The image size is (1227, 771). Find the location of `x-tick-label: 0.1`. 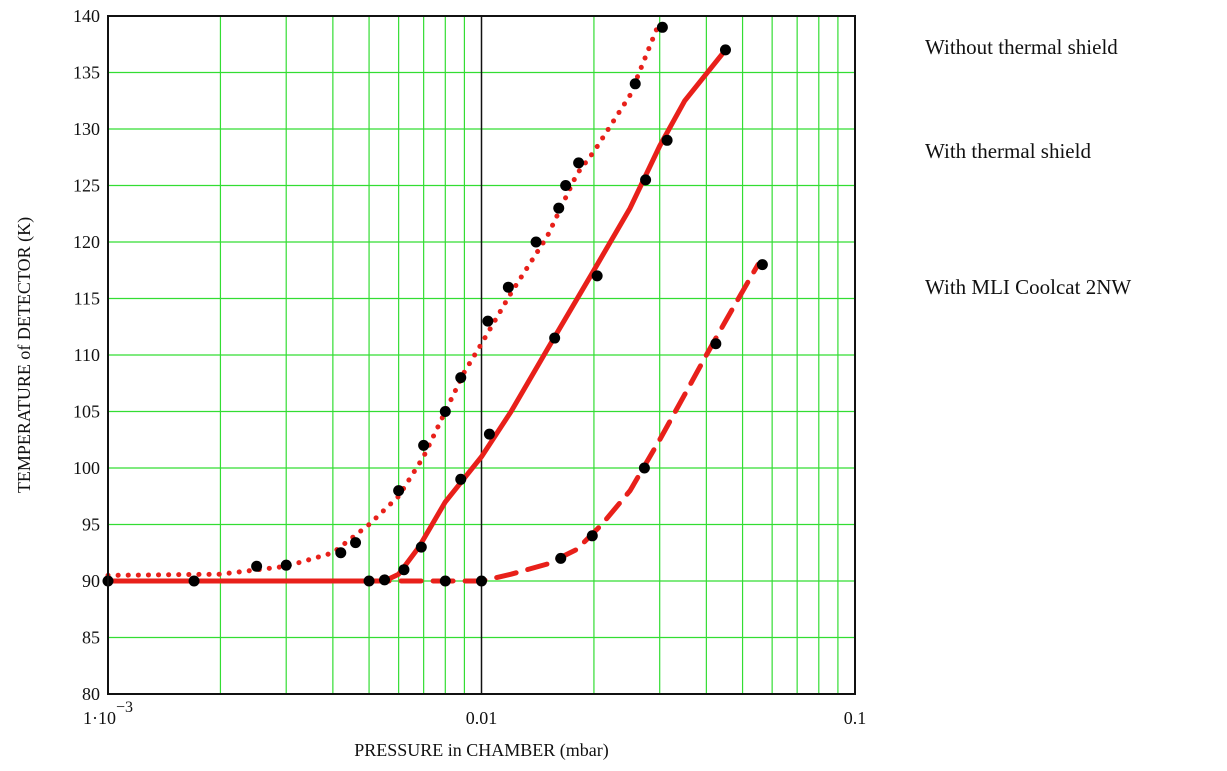

x-tick-label: 0.1 is located at coordinates (855, 718).